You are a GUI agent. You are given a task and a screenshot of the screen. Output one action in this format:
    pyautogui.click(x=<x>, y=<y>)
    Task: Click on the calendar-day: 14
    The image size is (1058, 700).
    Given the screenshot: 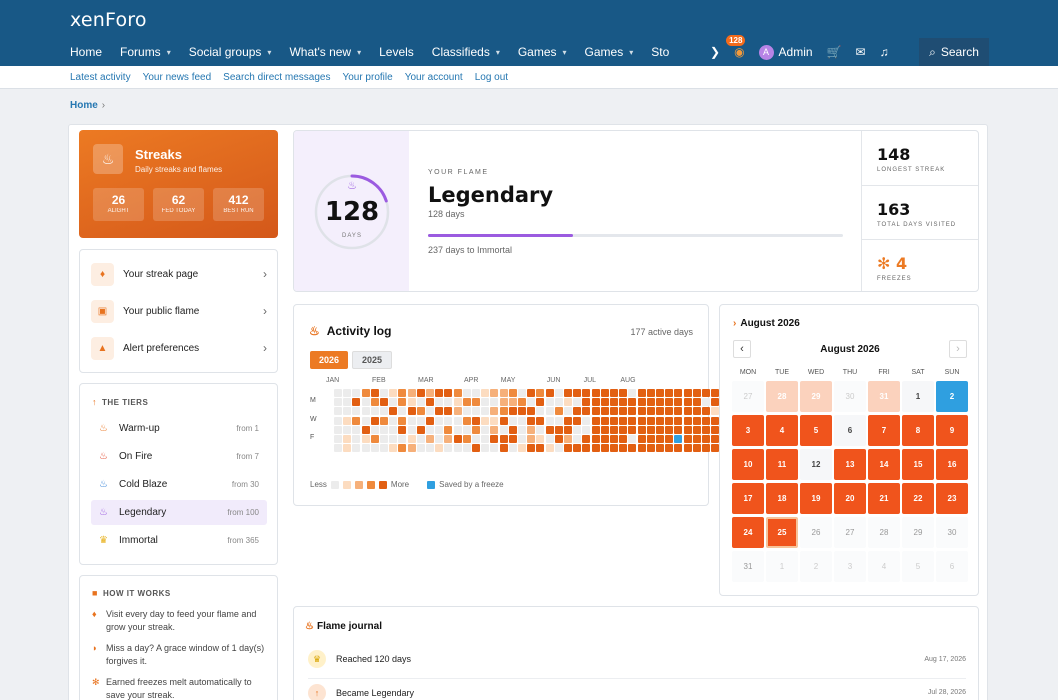 What is the action you would take?
    pyautogui.click(x=884, y=464)
    